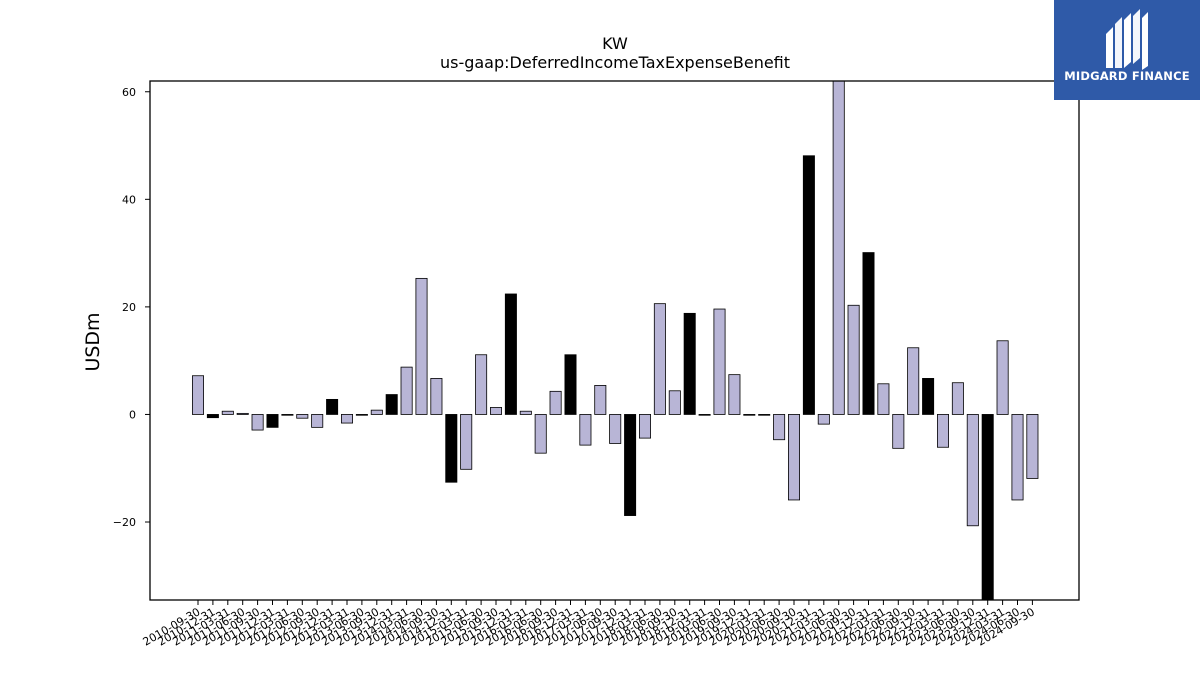  I want to click on y-tick-label: 40, so click(129, 199).